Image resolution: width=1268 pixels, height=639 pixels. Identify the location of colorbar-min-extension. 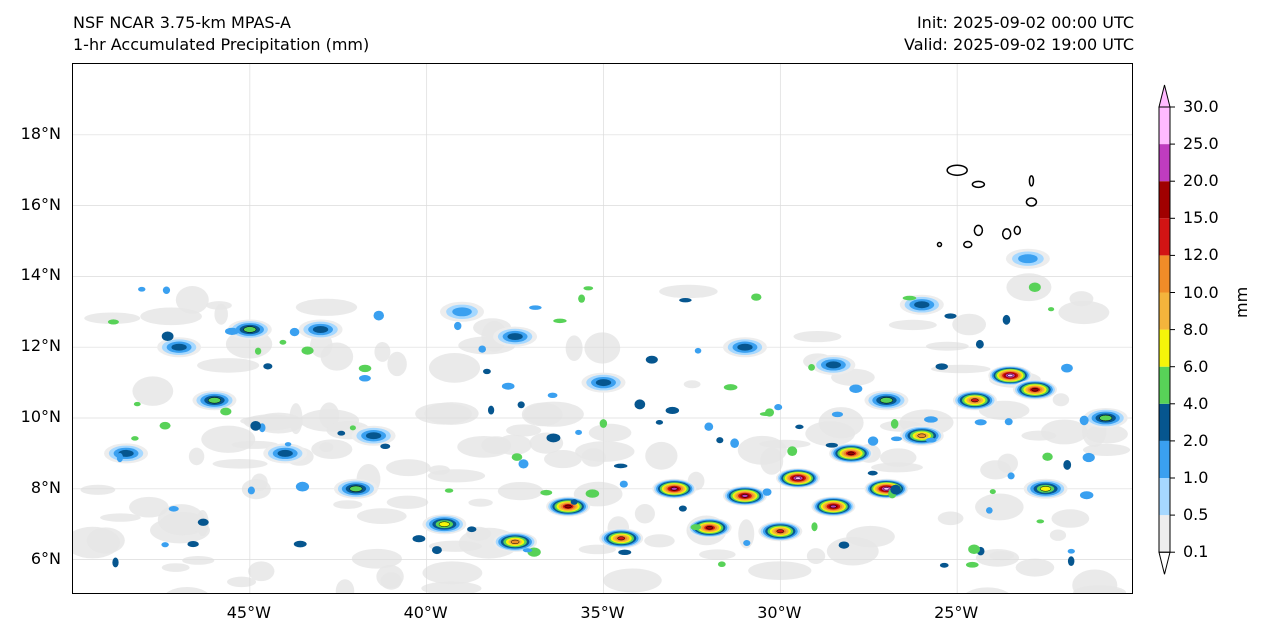
(1164, 563).